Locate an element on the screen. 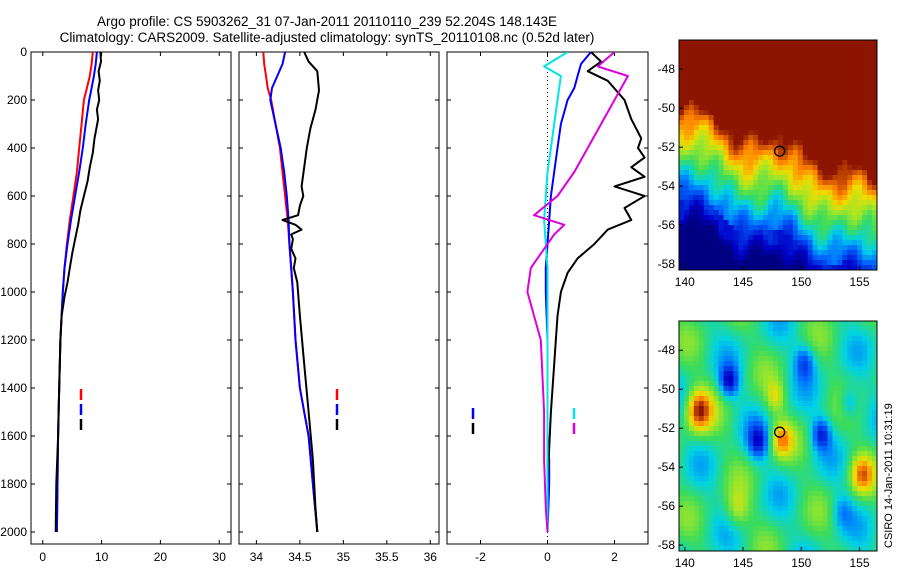 The height and width of the screenshot is (580, 900). depth-tick-label: 0 is located at coordinates (23, 52).